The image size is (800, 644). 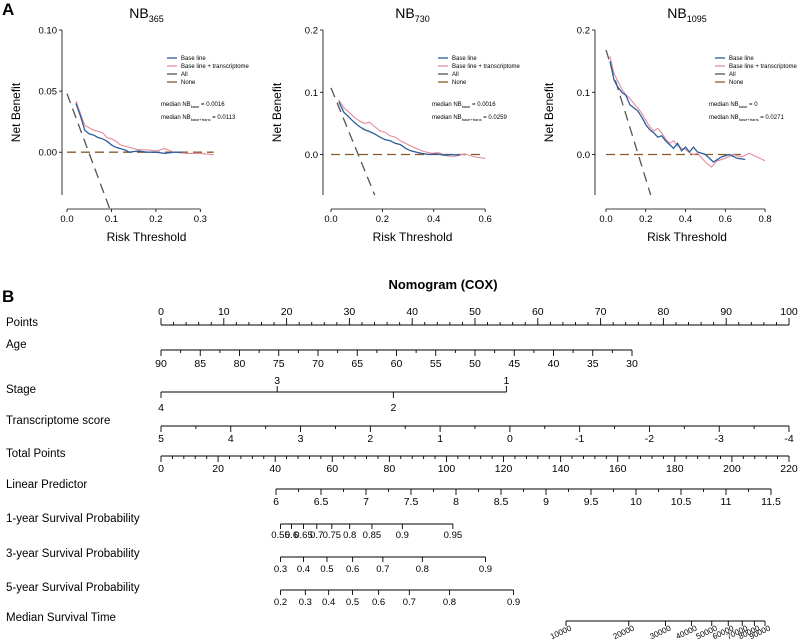 What do you see at coordinates (66, 219) in the screenshot?
I see `x-tick-label: 0.0` at bounding box center [66, 219].